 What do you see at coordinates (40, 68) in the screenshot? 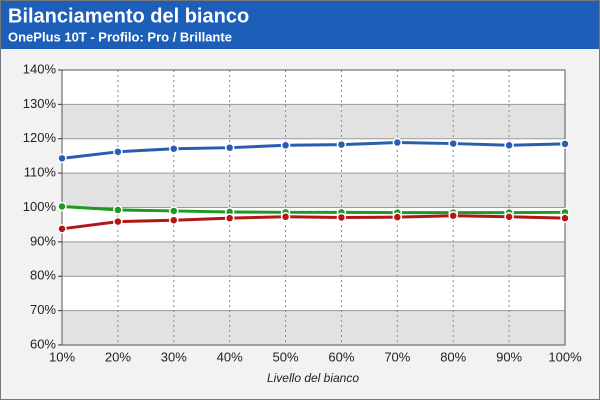
I see `y-tick-label: 140%` at bounding box center [40, 68].